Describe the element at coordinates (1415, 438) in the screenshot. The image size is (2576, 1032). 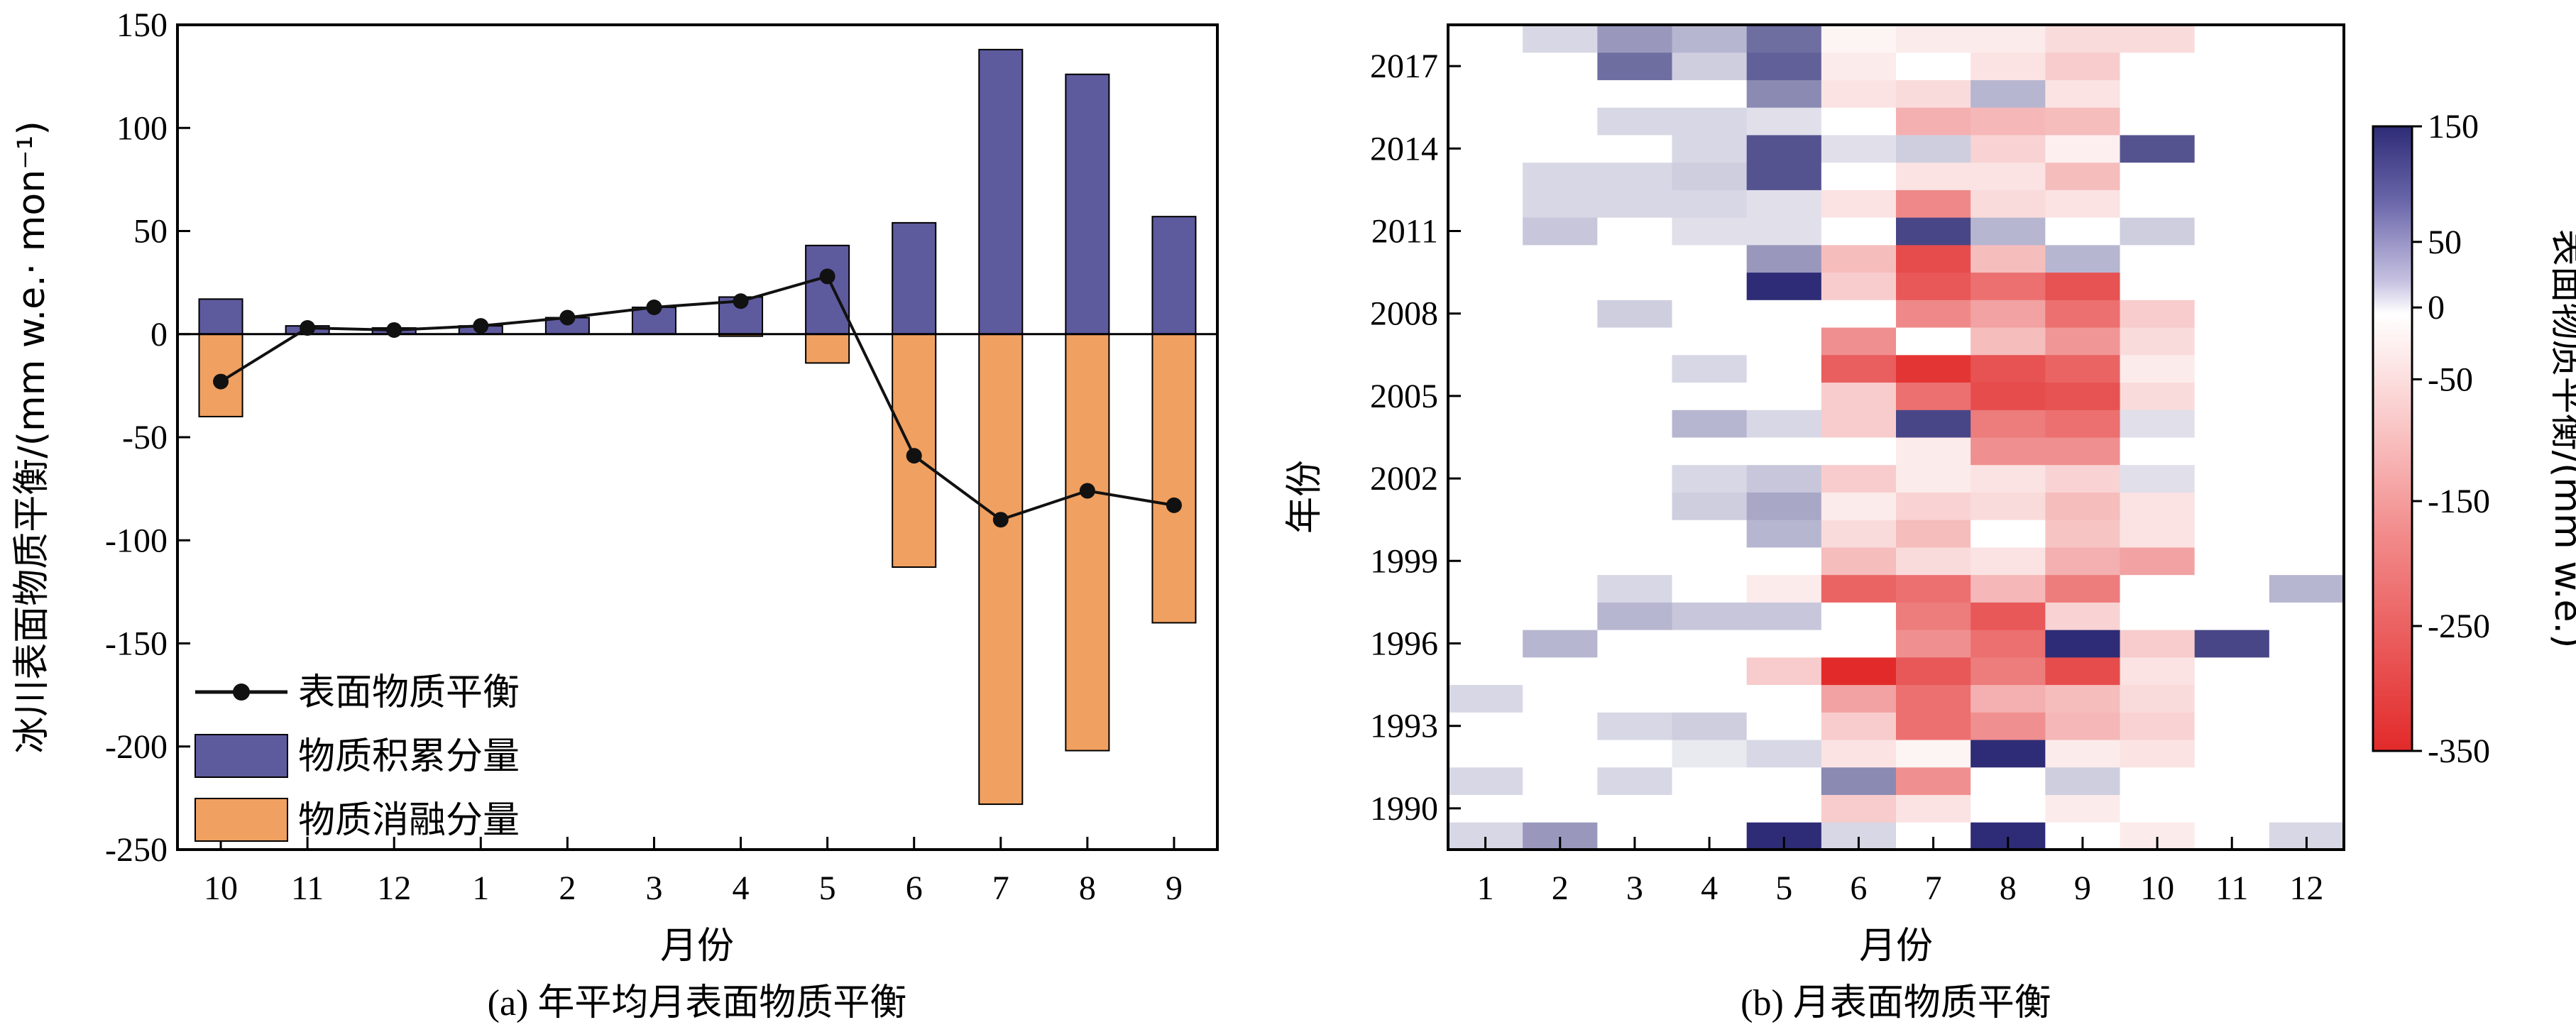
I see `panel-b-y-ticks: 1990 1993 1996 1999 2002 2005 2008 2011 2014 2017` at that location.